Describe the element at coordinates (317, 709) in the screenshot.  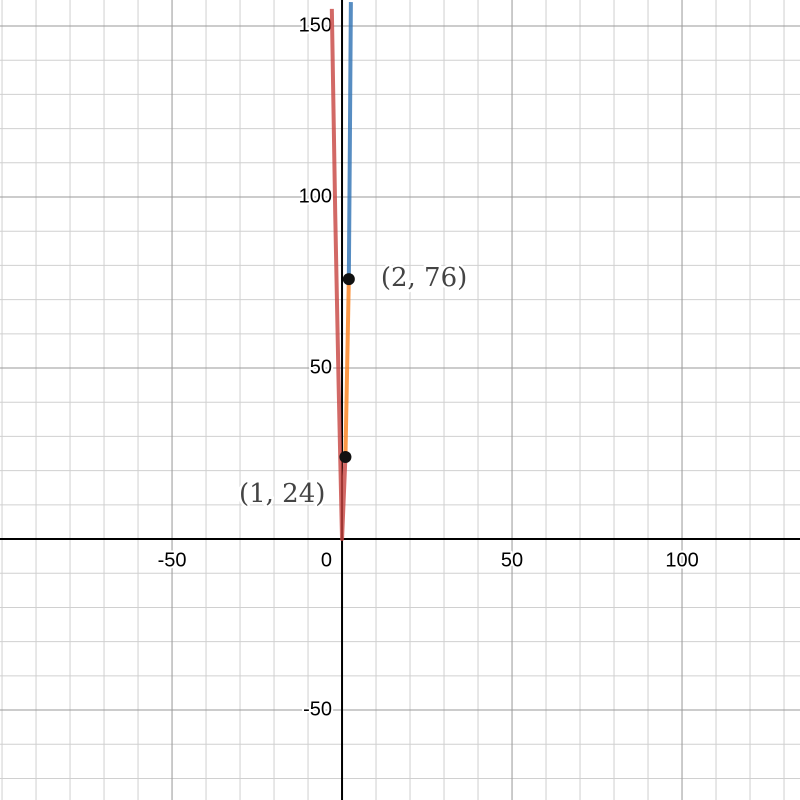
I see `y-tick-label: -50` at that location.